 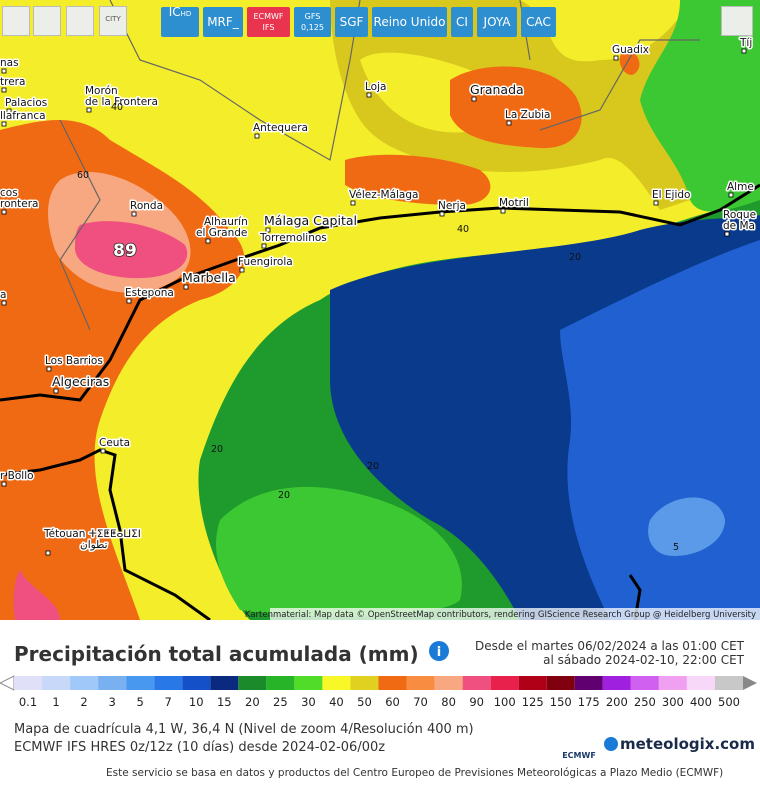 I want to click on scale-label: 175, so click(x=589, y=702).